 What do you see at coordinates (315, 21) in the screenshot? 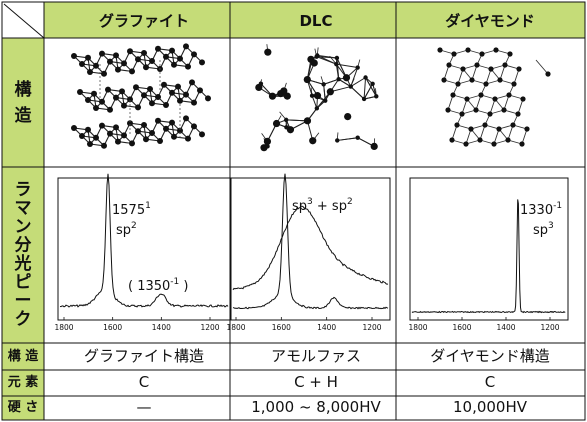
I see `header-dlc: DLC` at bounding box center [315, 21].